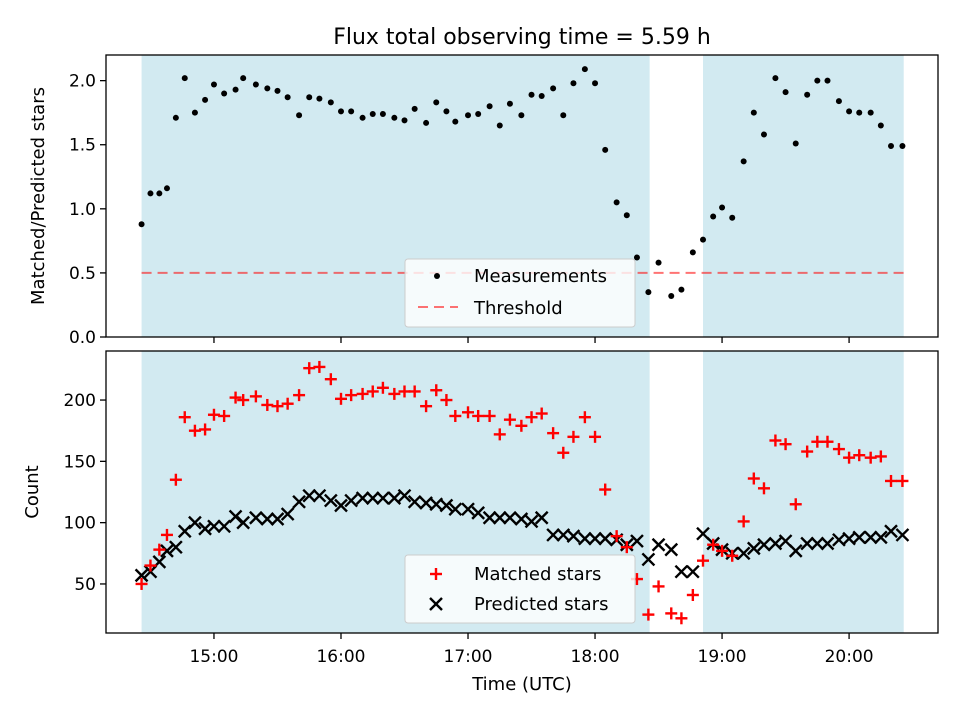 The width and height of the screenshot is (960, 720). I want to click on y-tick-label: 0.0, so click(82, 338).